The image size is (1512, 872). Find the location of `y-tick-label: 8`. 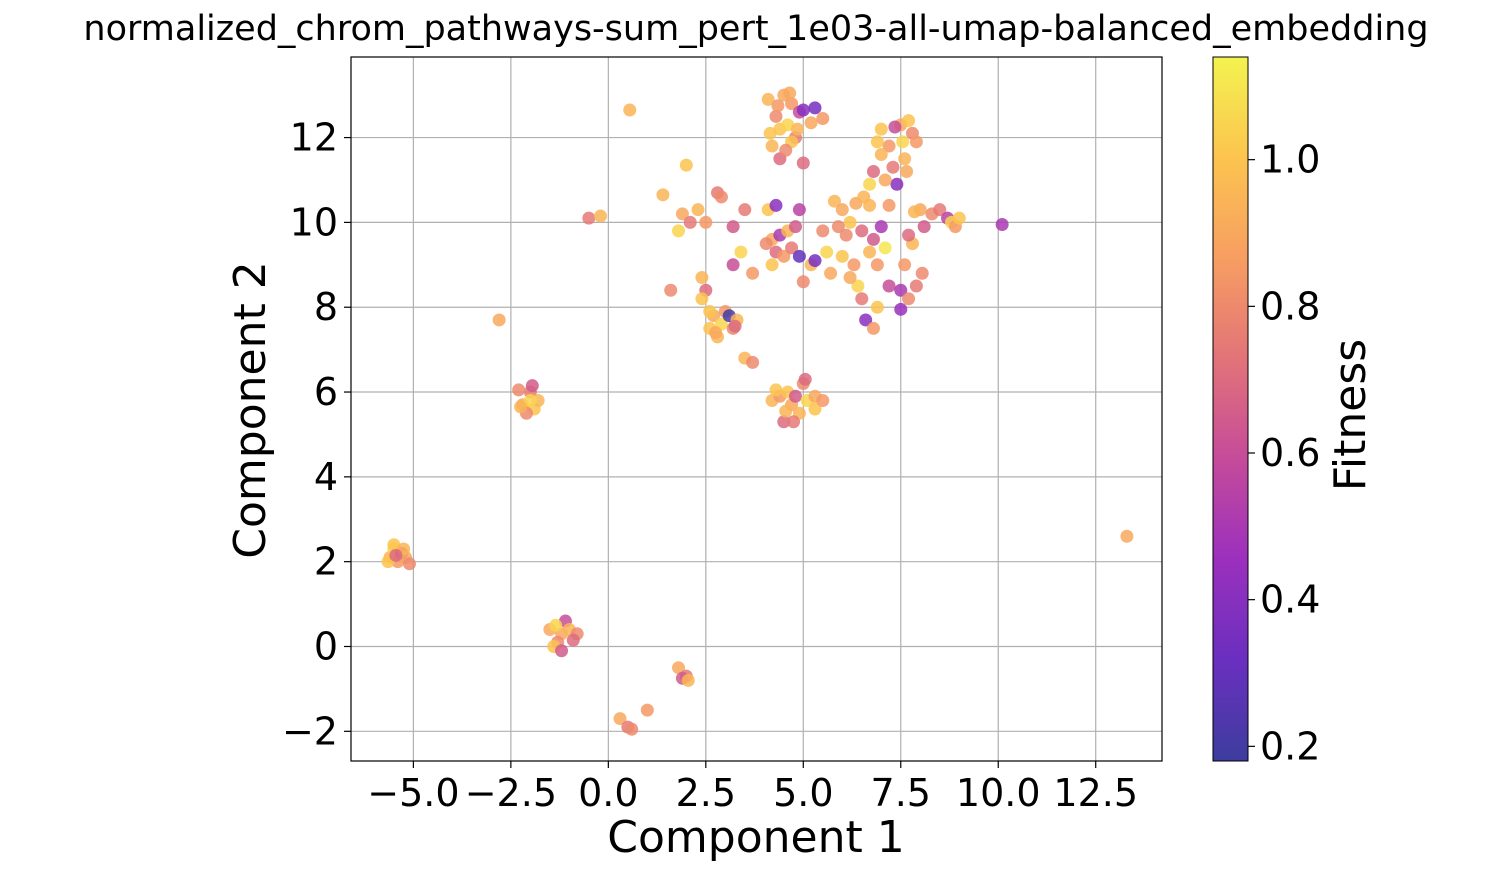

y-tick-label: 8 is located at coordinates (326, 307).